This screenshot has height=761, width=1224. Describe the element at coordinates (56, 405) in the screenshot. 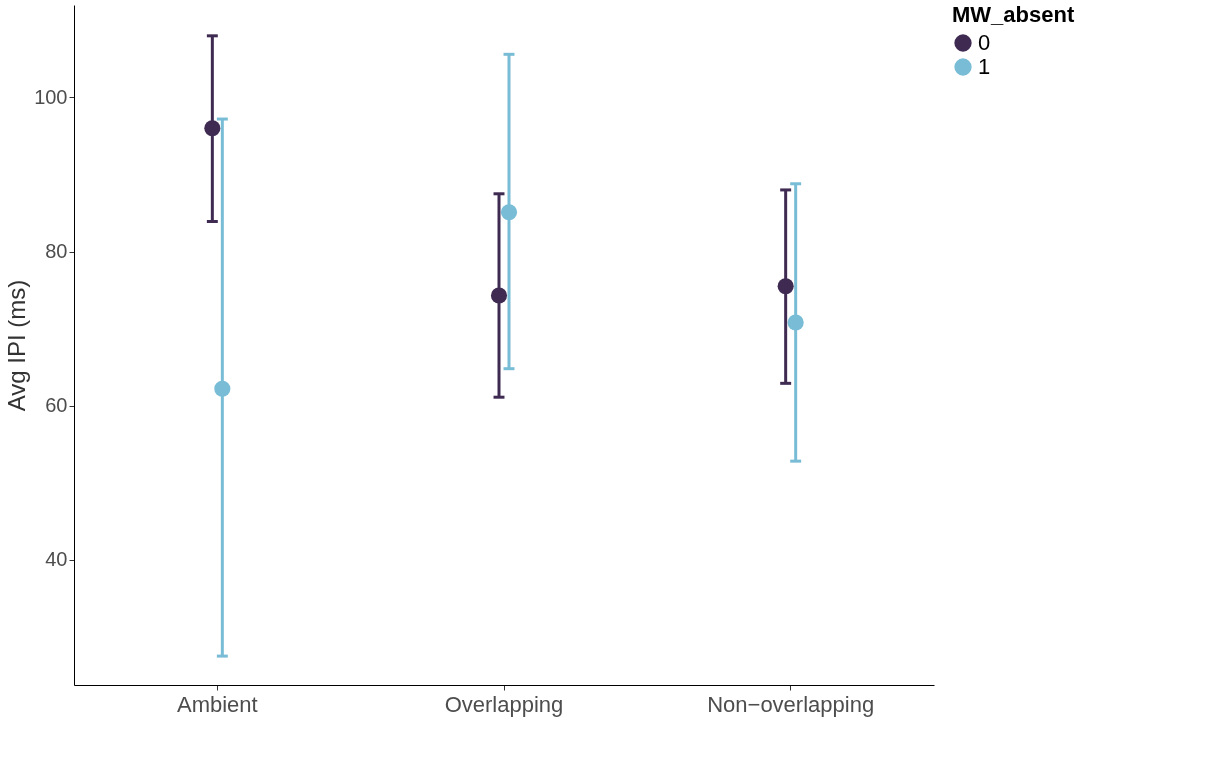

I see `y-tick-label: 60` at that location.